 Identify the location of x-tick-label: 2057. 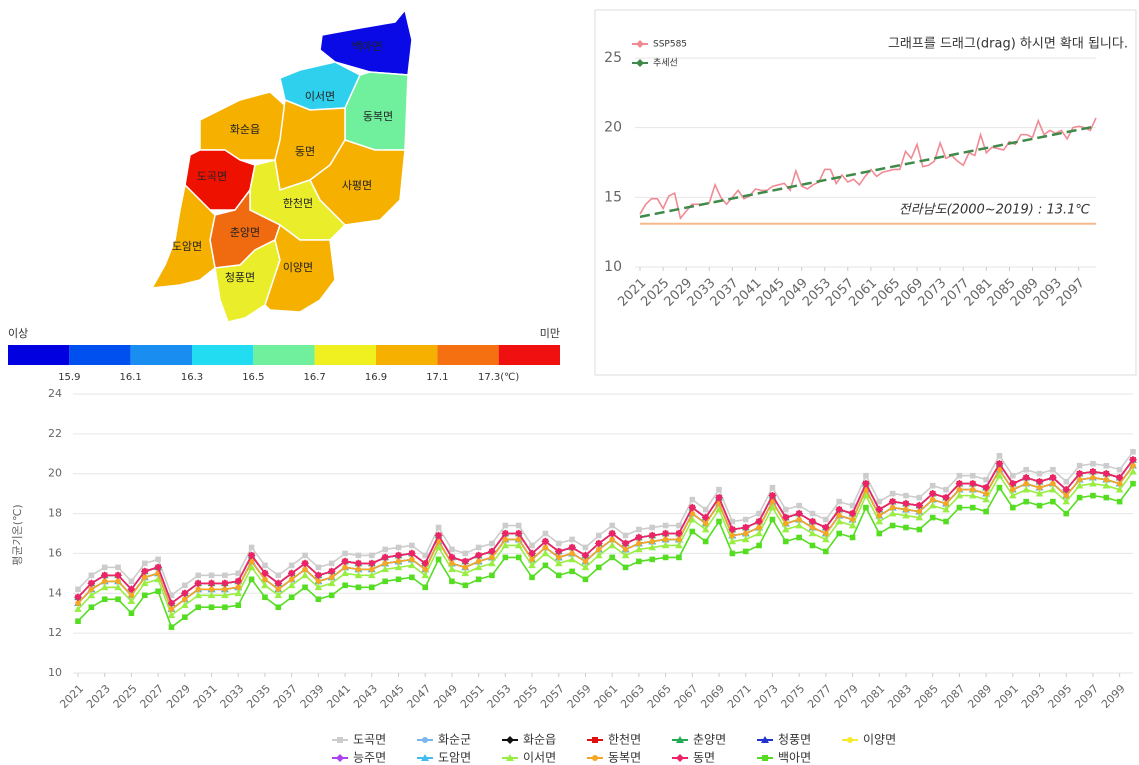
(552, 696).